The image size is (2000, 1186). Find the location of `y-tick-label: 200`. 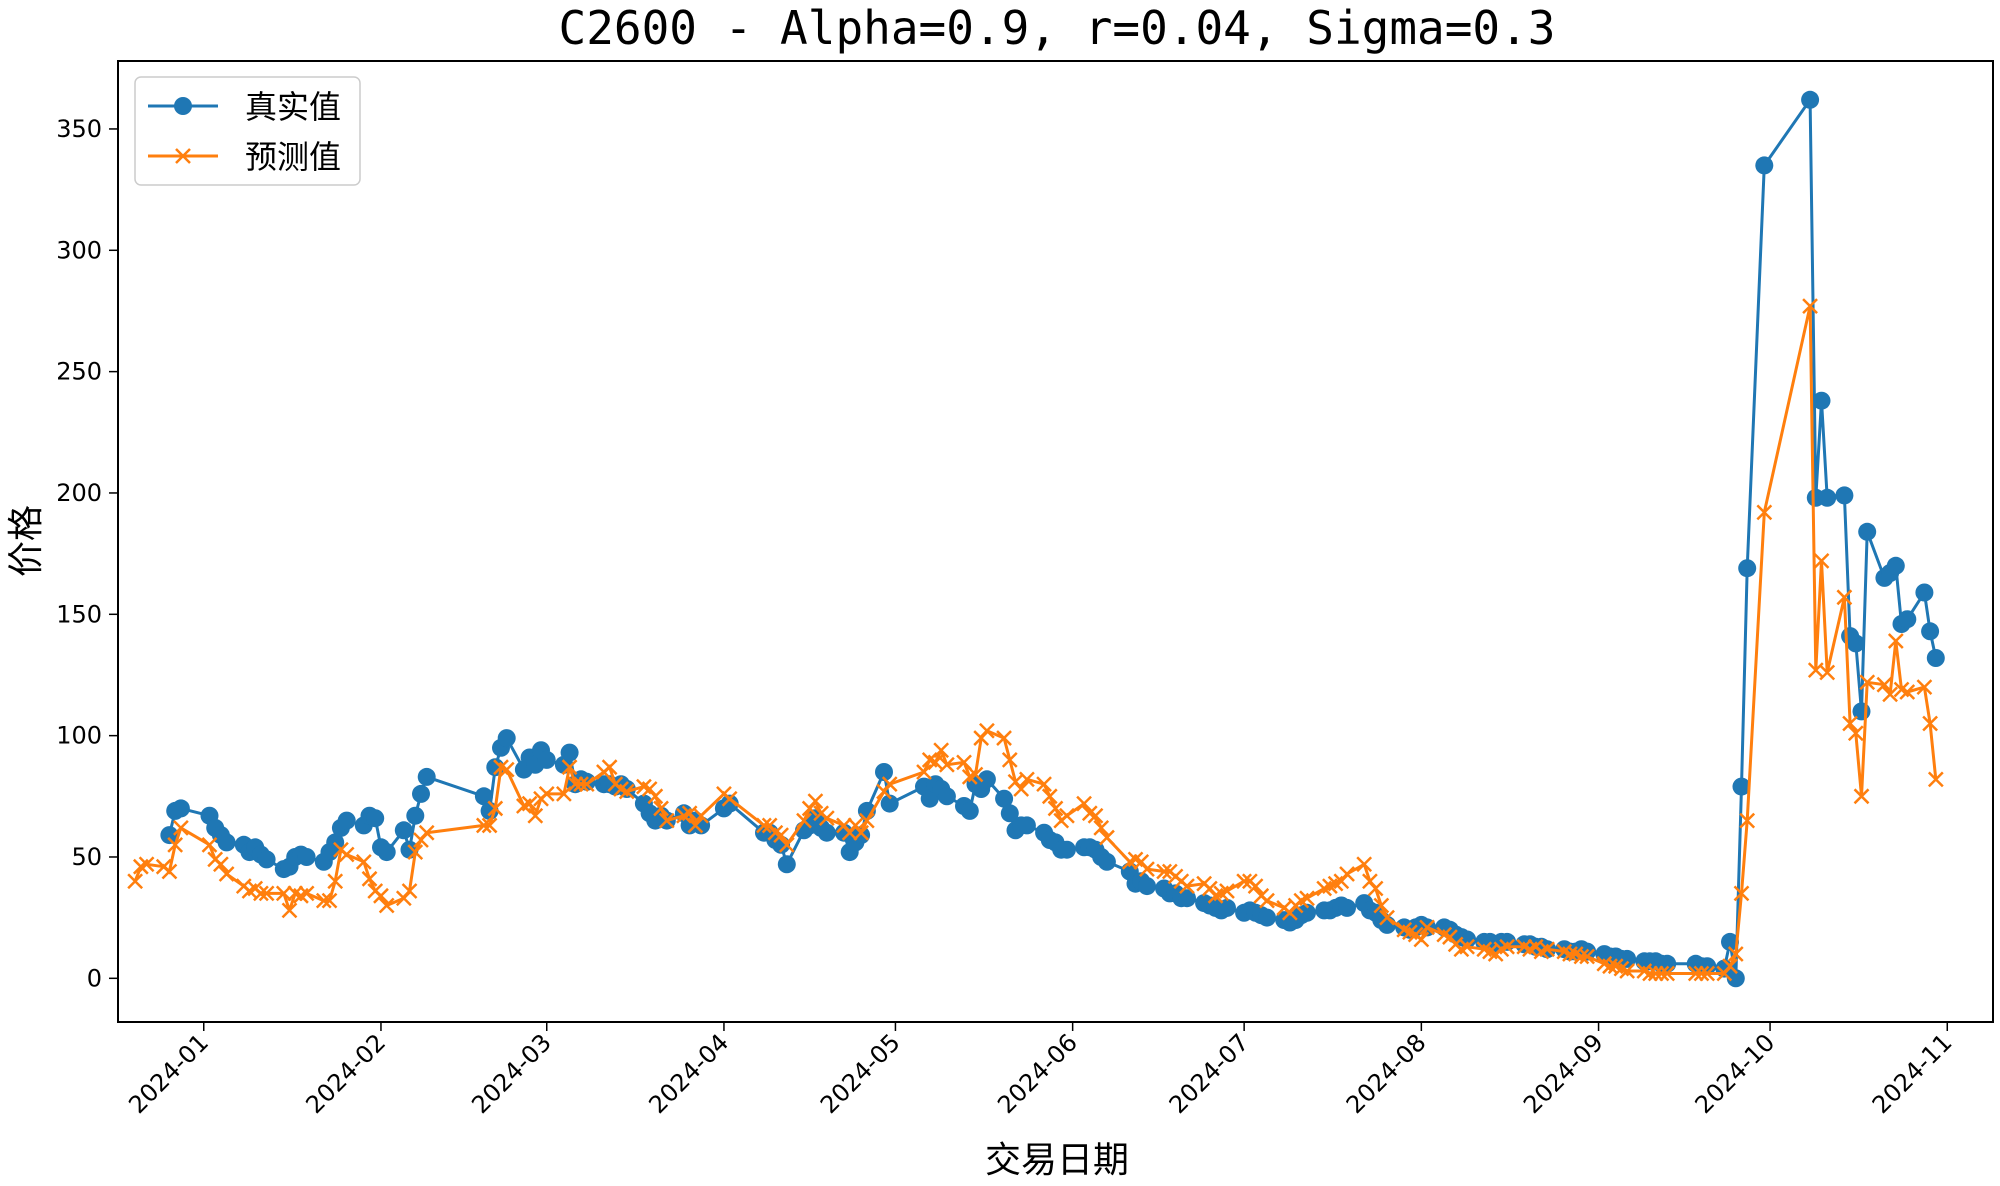

y-tick-label: 200 is located at coordinates (79, 493).